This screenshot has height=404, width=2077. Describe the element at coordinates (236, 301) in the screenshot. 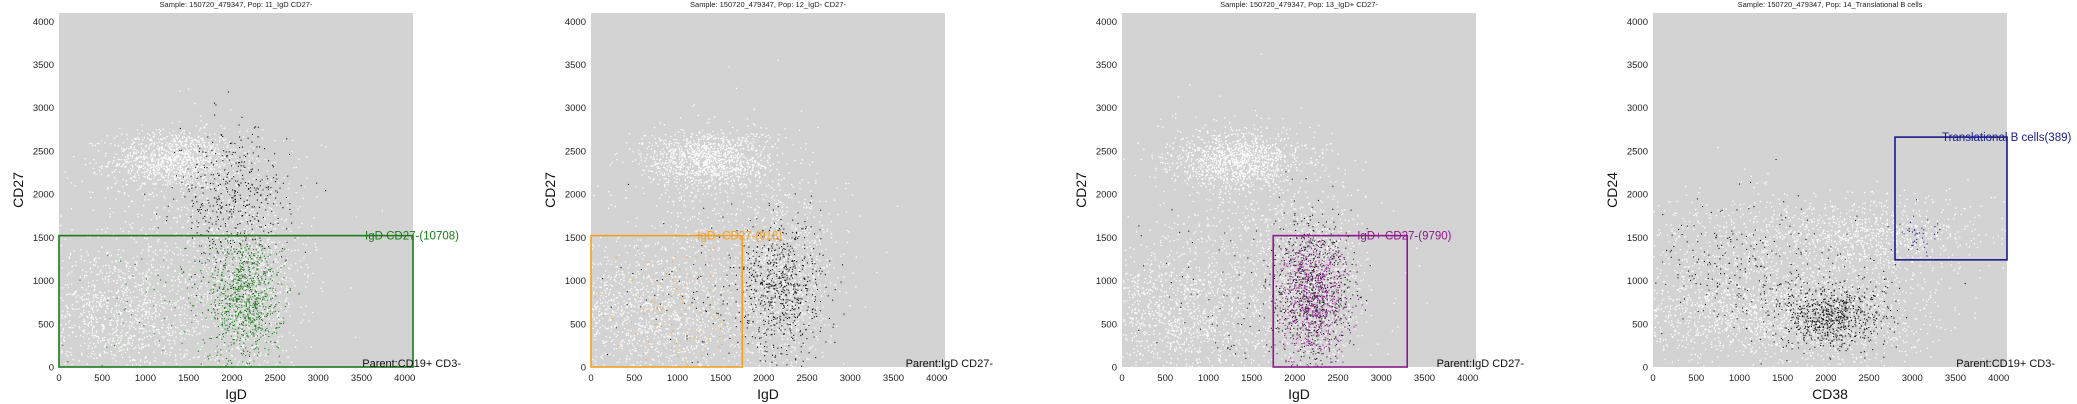

I see `gate-rectangle` at that location.